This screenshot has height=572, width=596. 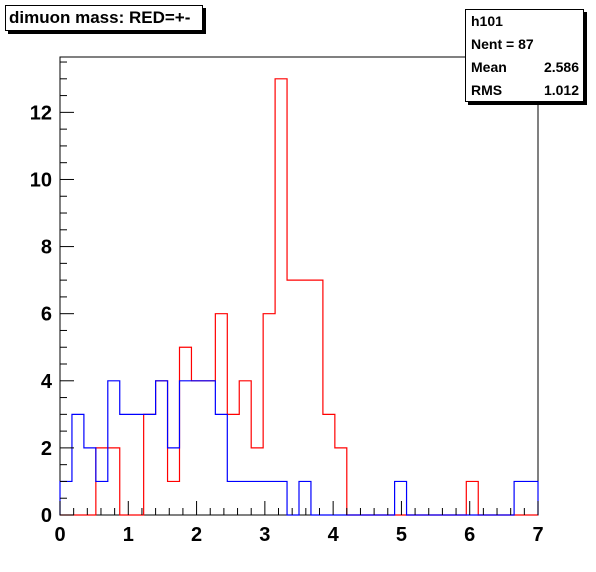 What do you see at coordinates (334, 535) in the screenshot?
I see `x-tick-label: 4` at bounding box center [334, 535].